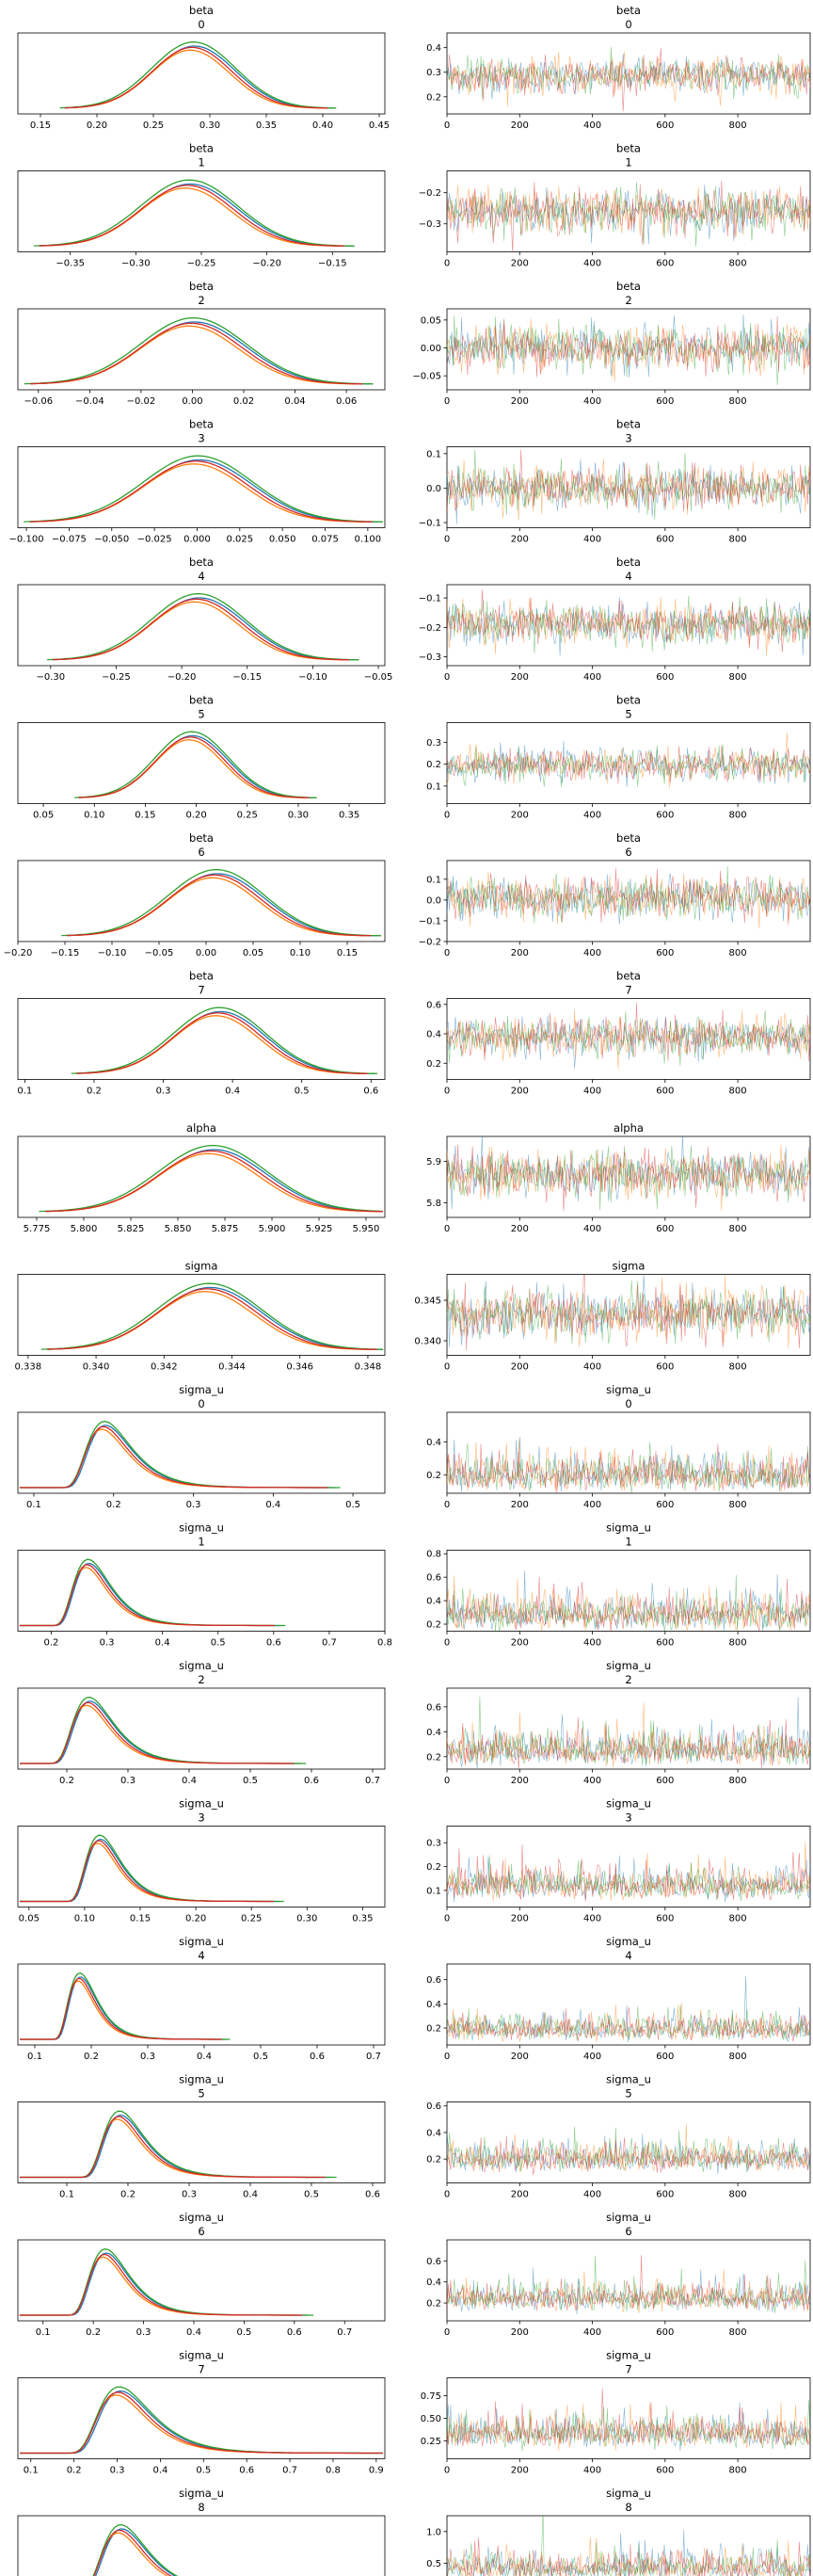  Describe the element at coordinates (232, 1367) in the screenshot. I see `kde-xtick-label-9-3: 0.344` at that location.